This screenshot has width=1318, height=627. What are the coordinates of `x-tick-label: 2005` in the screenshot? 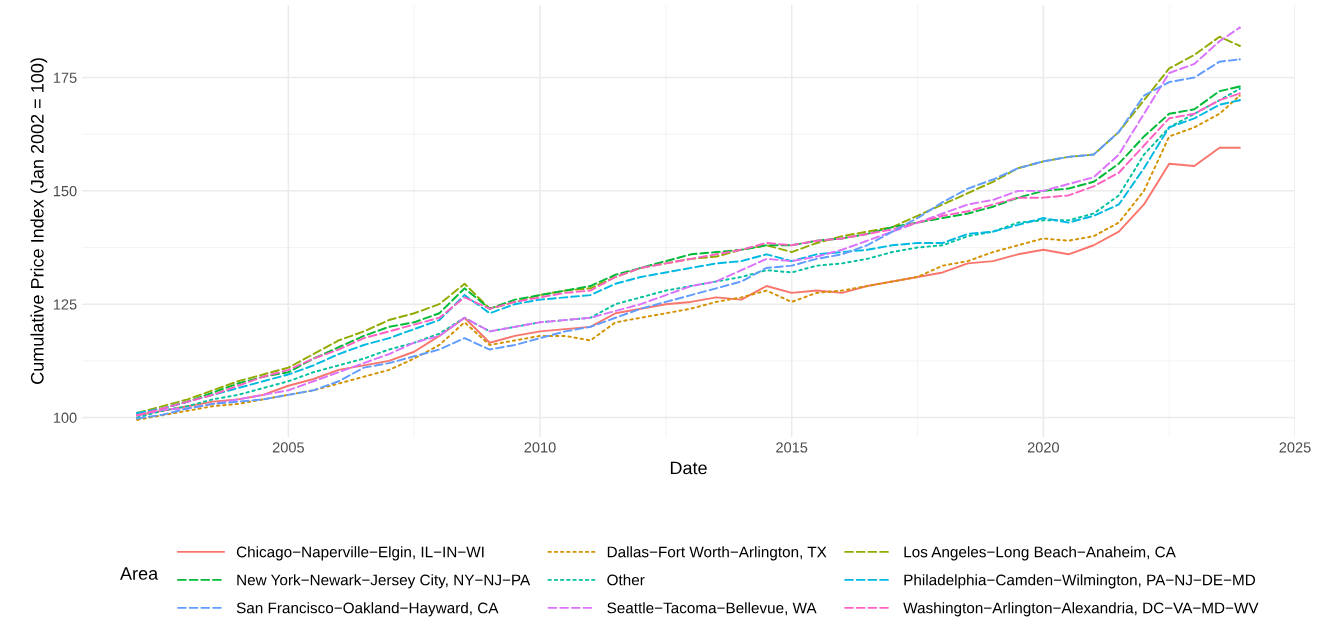 It's located at (288, 447).